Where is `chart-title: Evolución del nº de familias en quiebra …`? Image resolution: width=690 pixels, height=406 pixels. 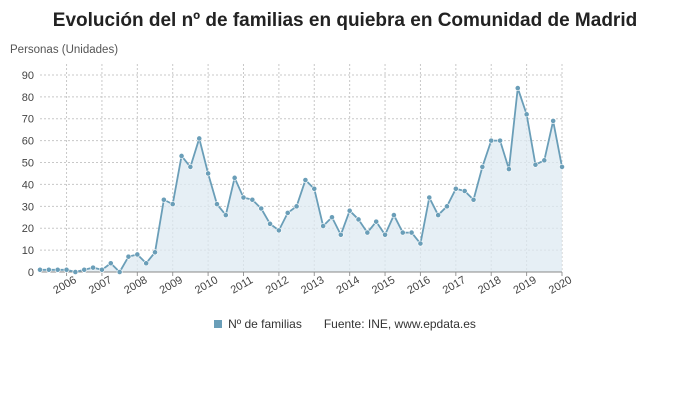
chart-title: Evolución del nº de familias en quiebra … is located at coordinates (345, 20).